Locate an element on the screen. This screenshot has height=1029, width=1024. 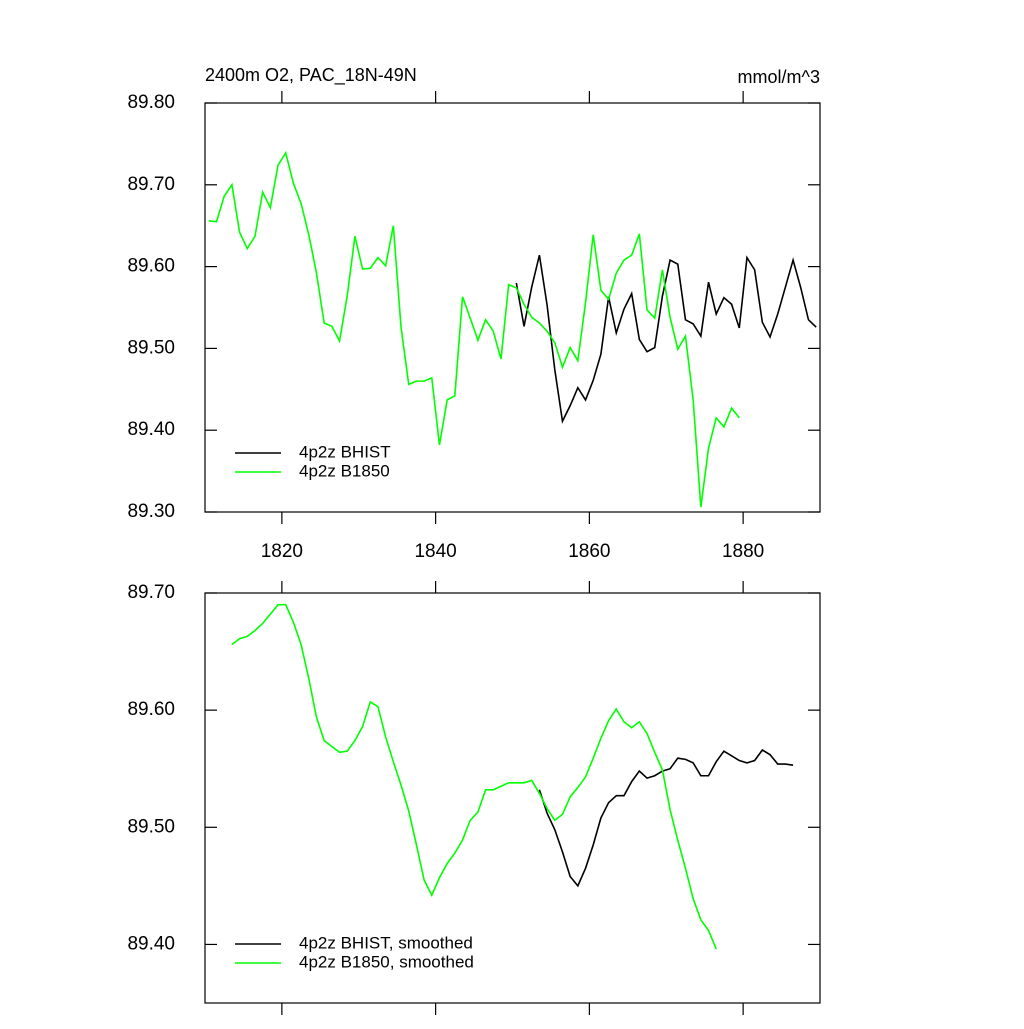
chart-title: 2400m O2, PAC_18N-49N is located at coordinates (311, 75).